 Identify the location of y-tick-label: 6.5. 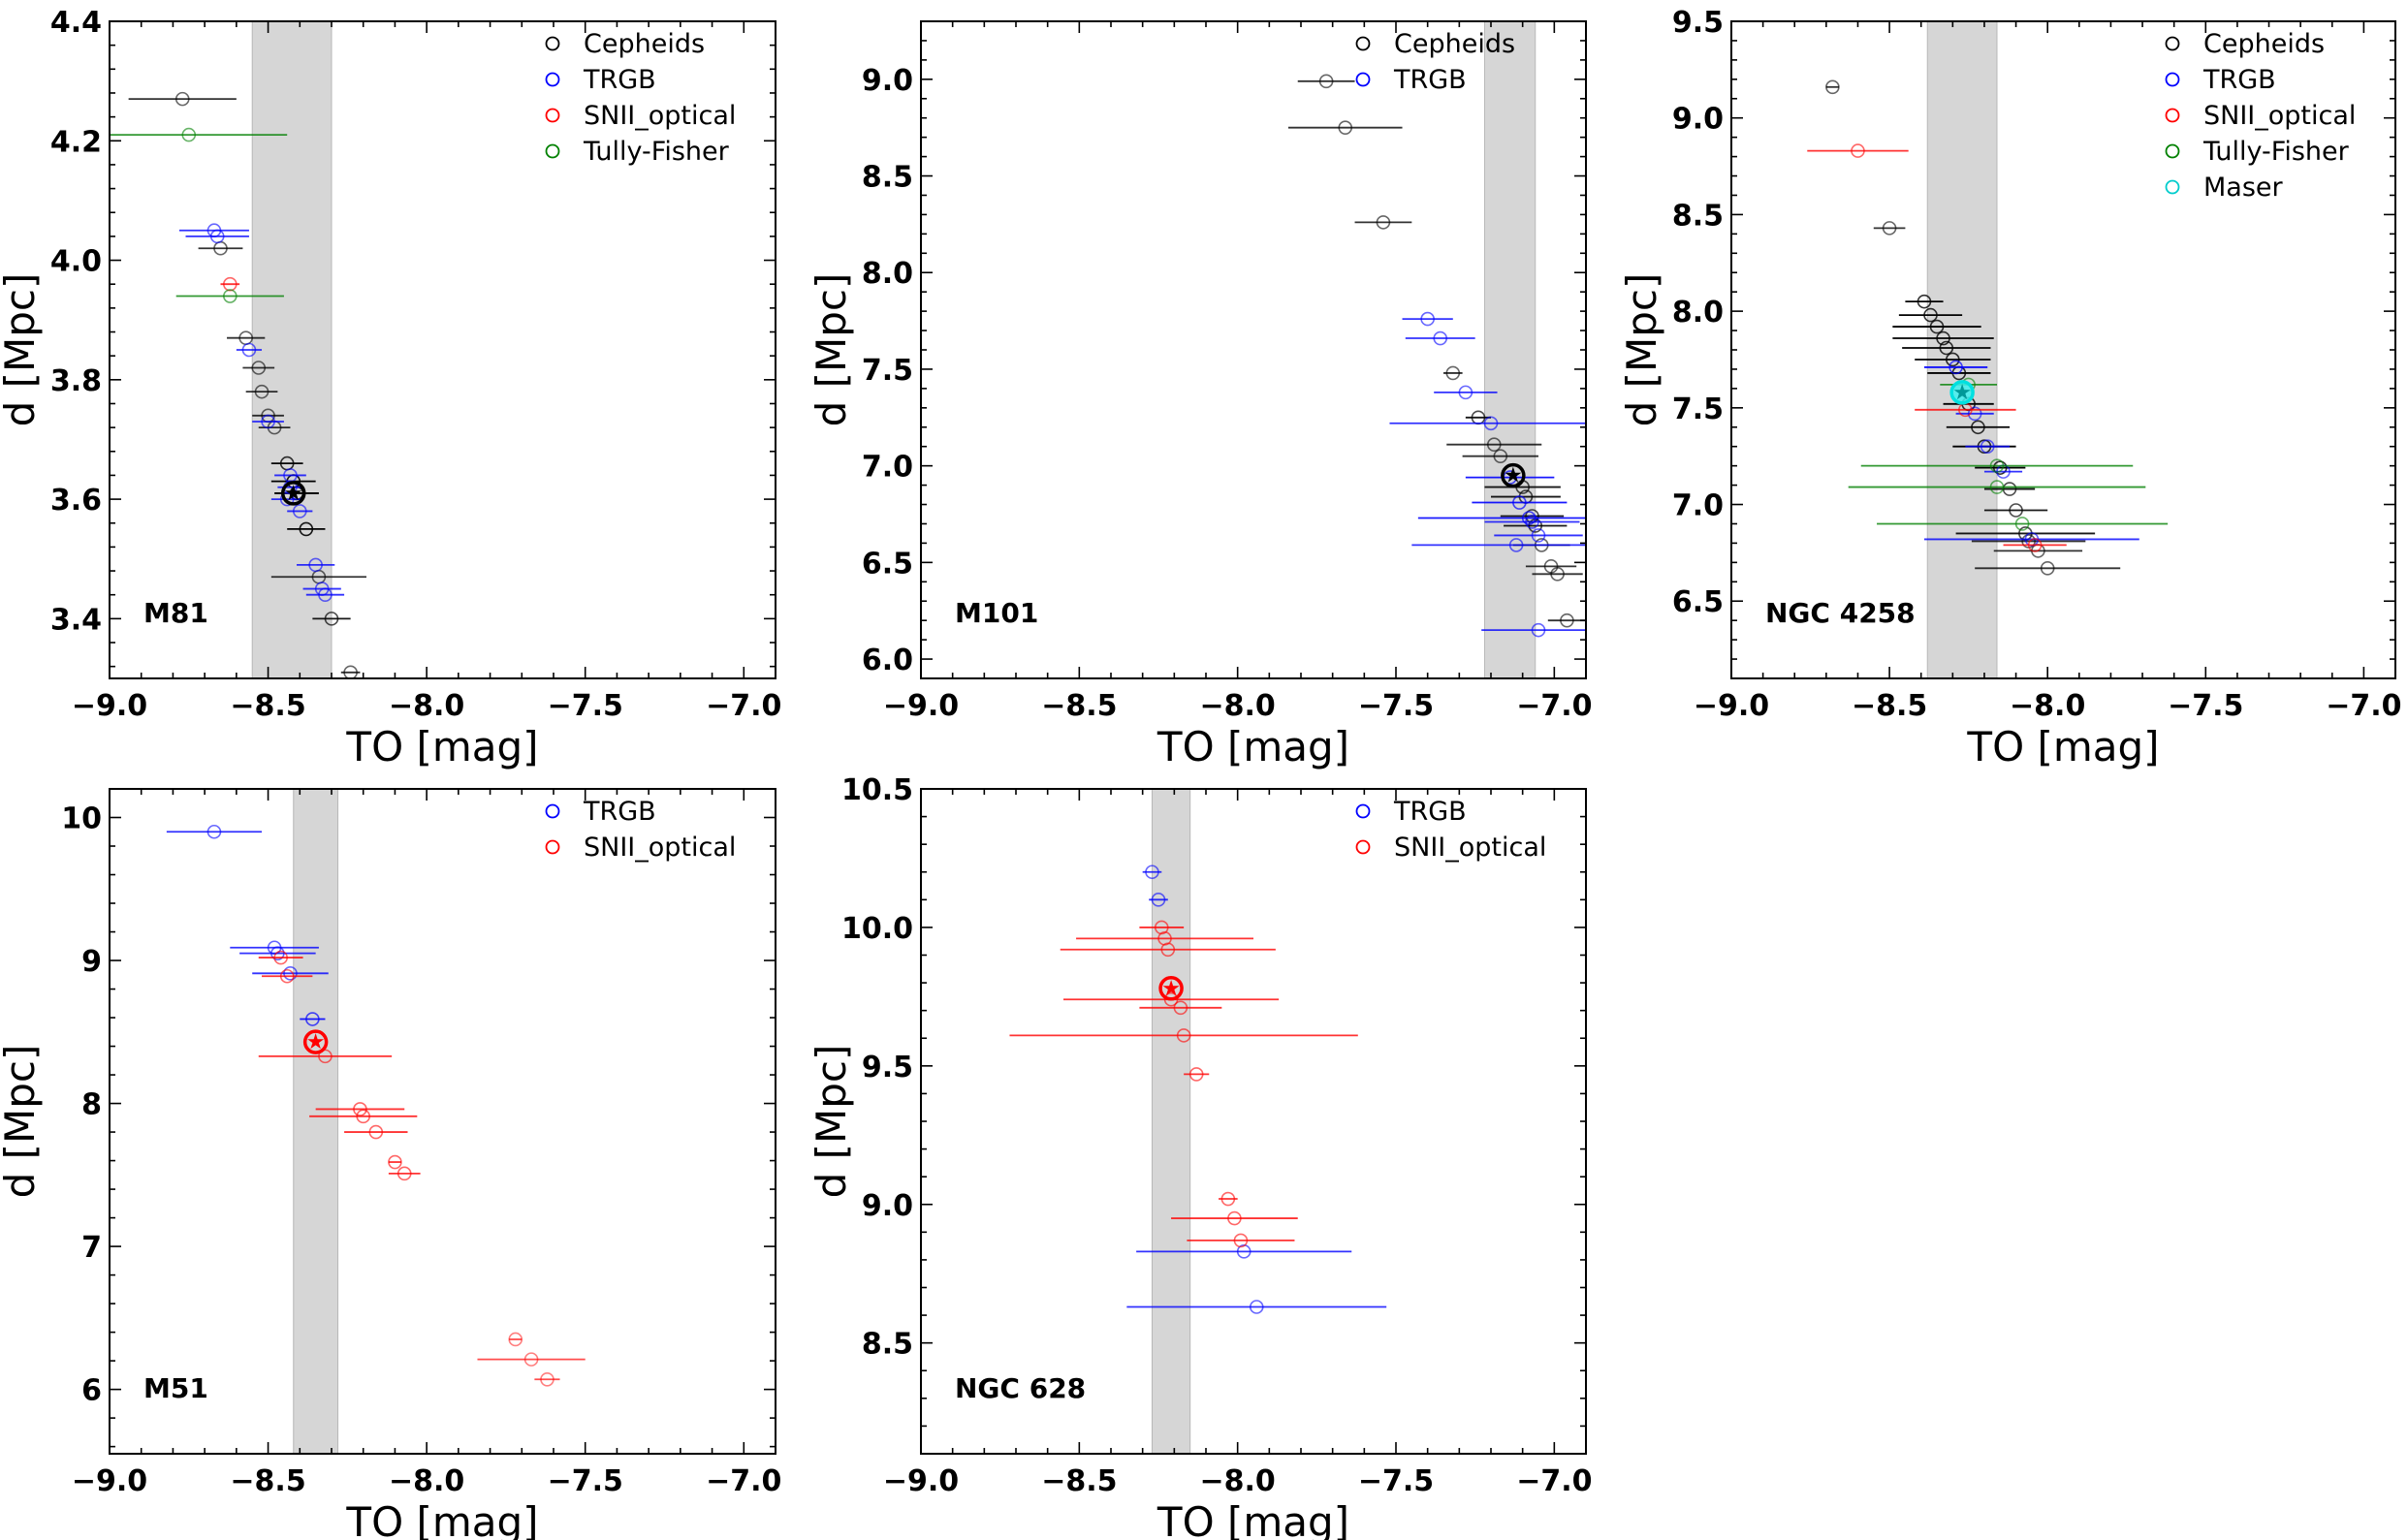
(887, 564).